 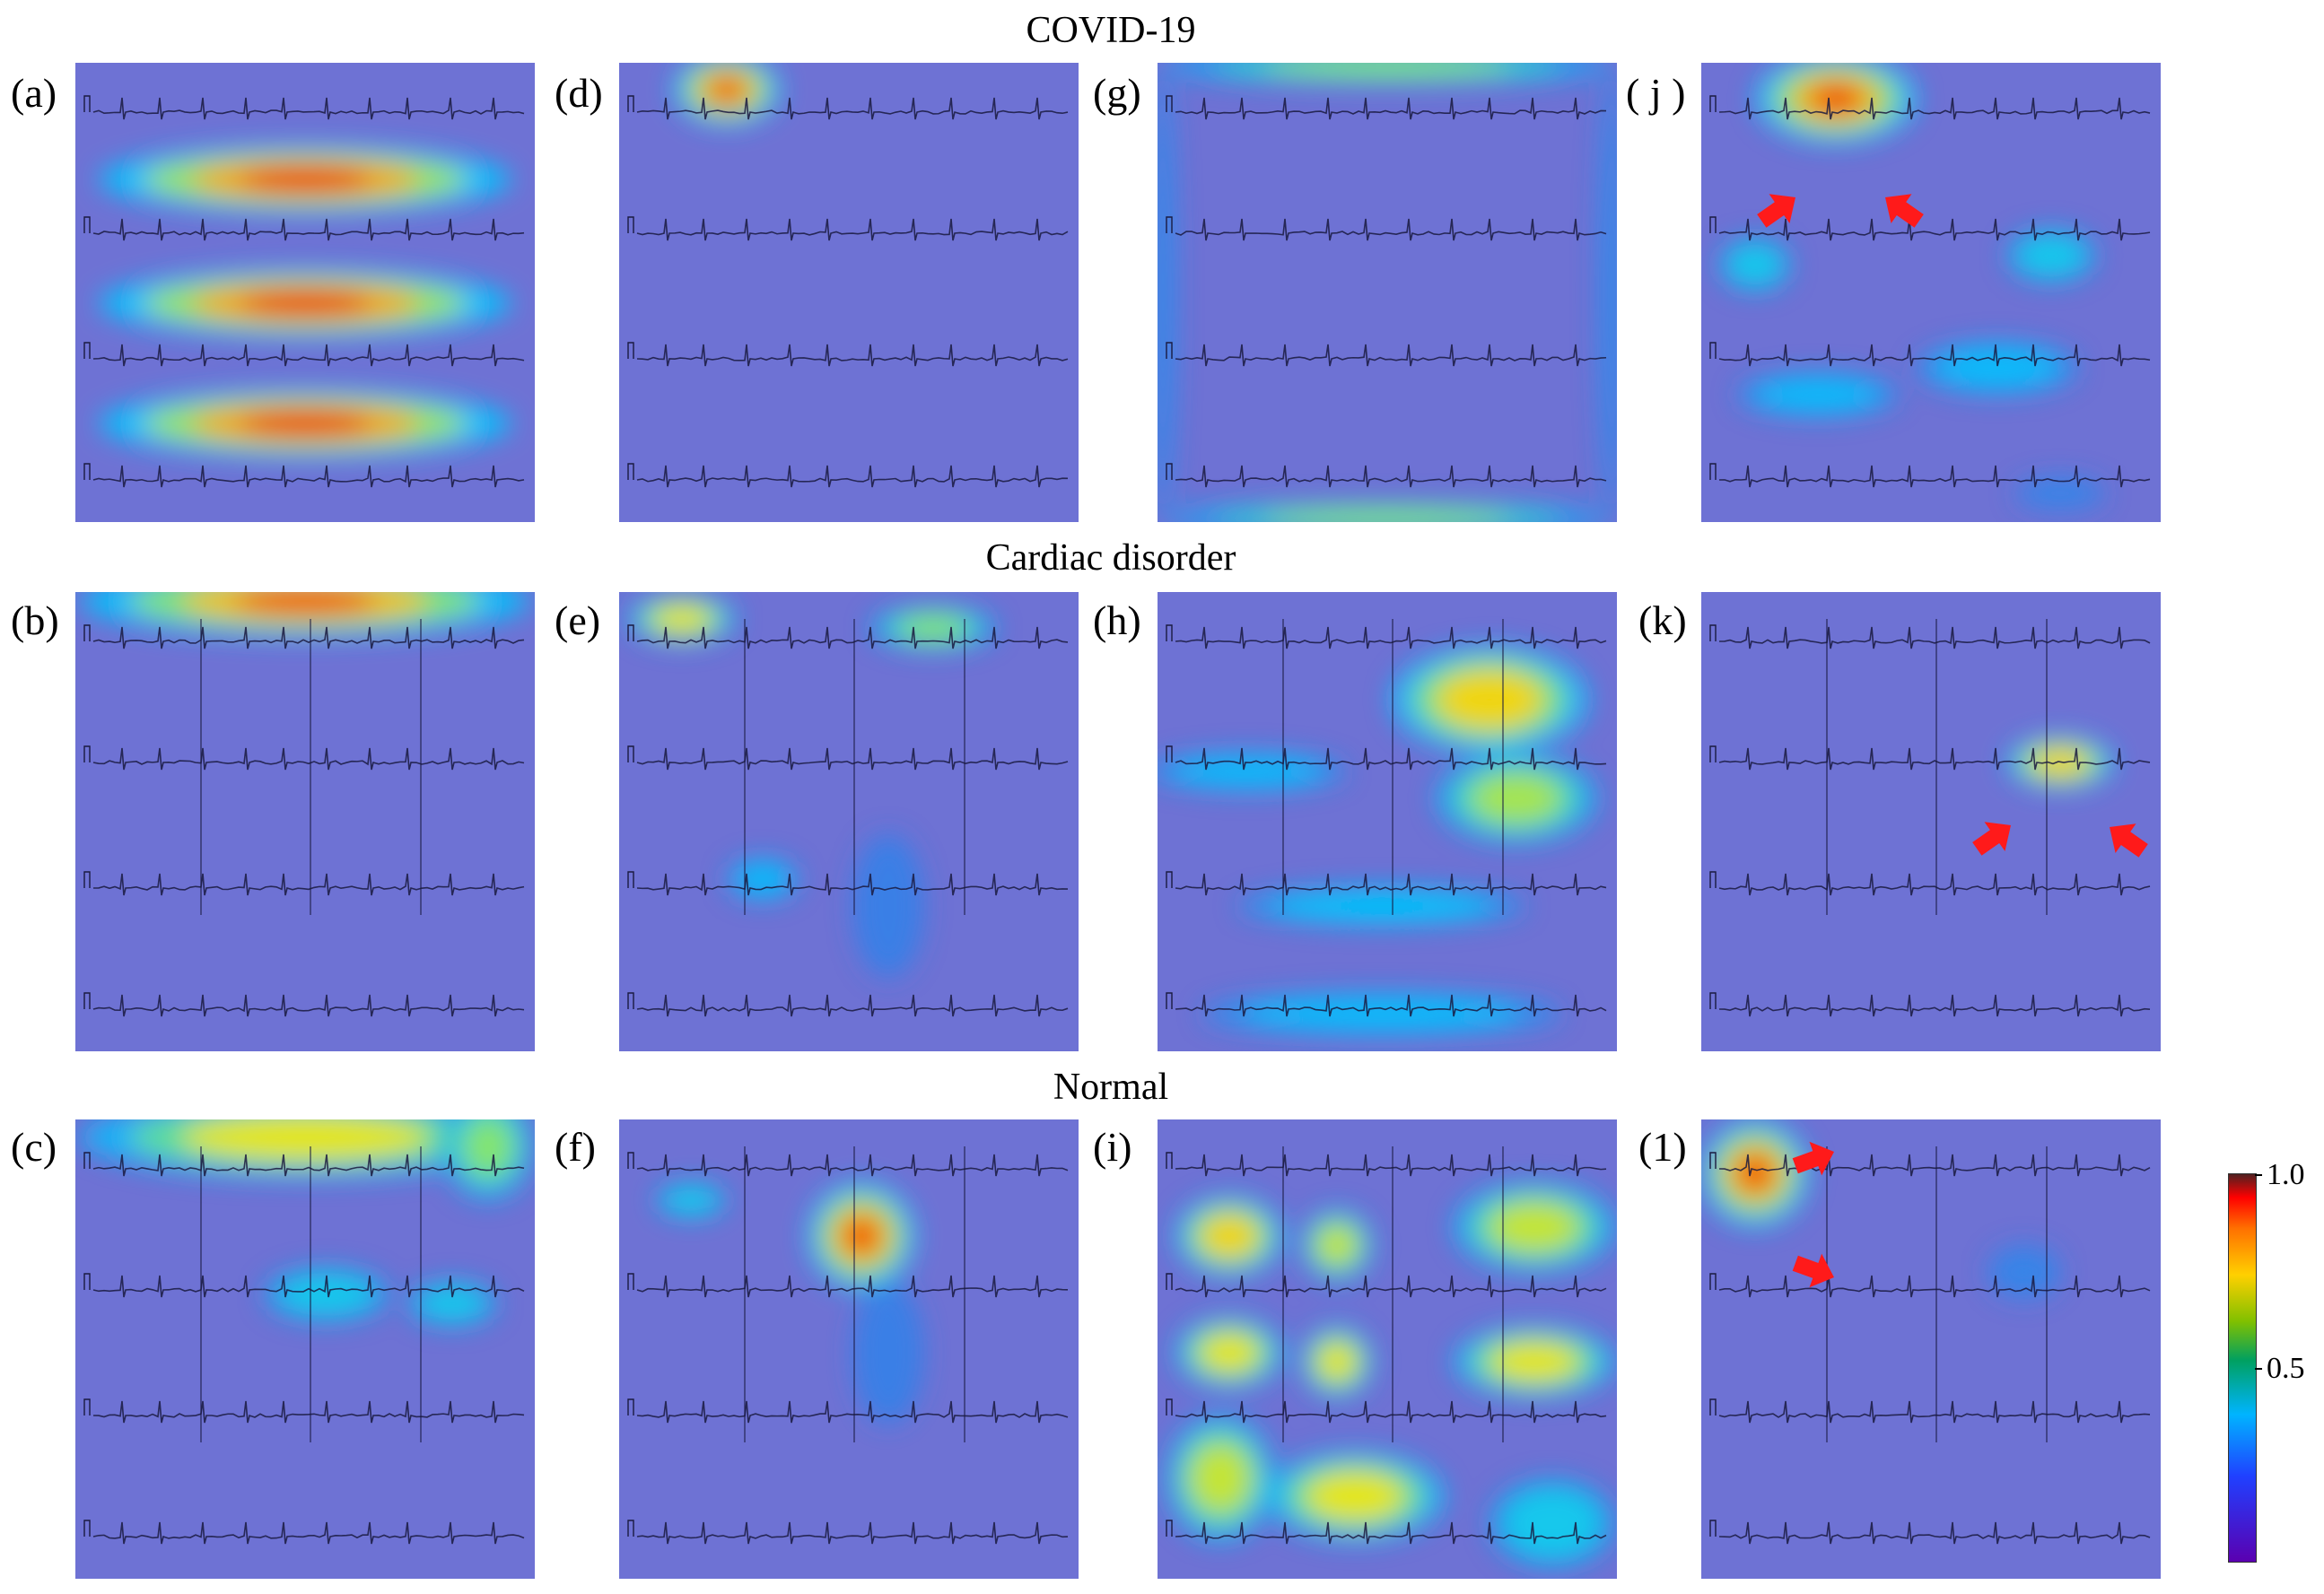 I want to click on heatmap-panel-e, so click(x=849, y=821).